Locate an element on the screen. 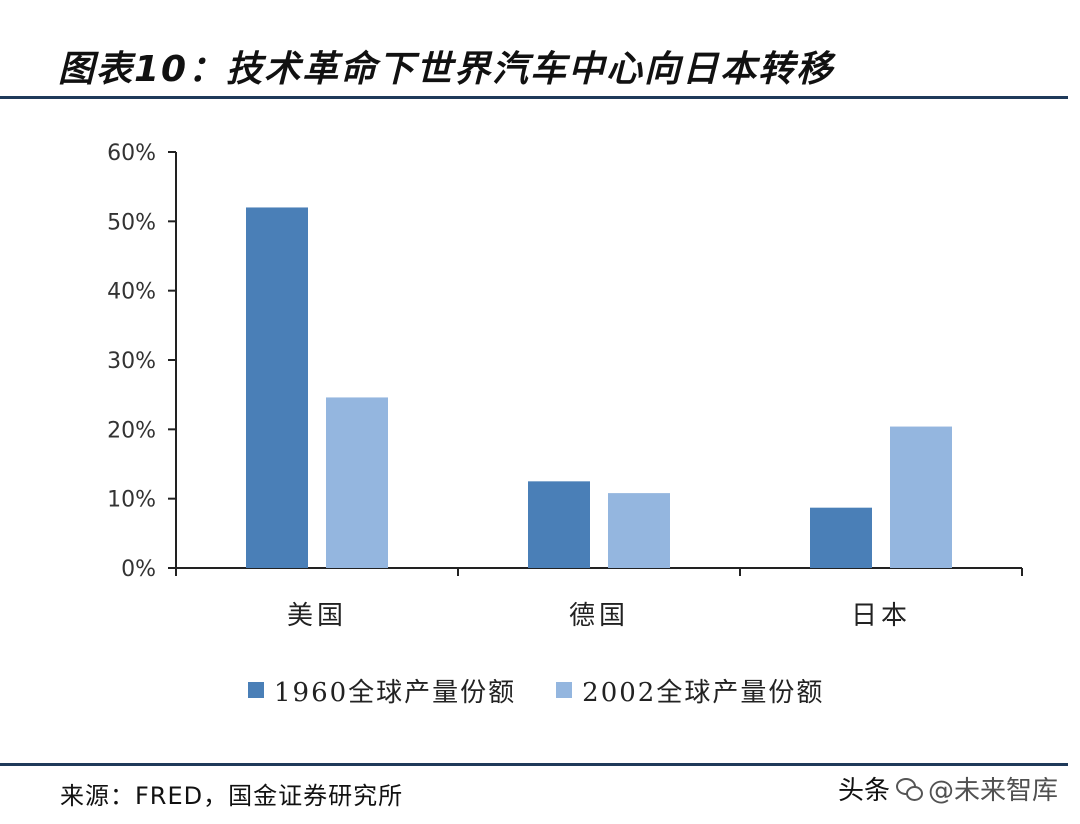 Image resolution: width=1080 pixels, height=824 pixels. y-tick-label: 30% is located at coordinates (131, 361).